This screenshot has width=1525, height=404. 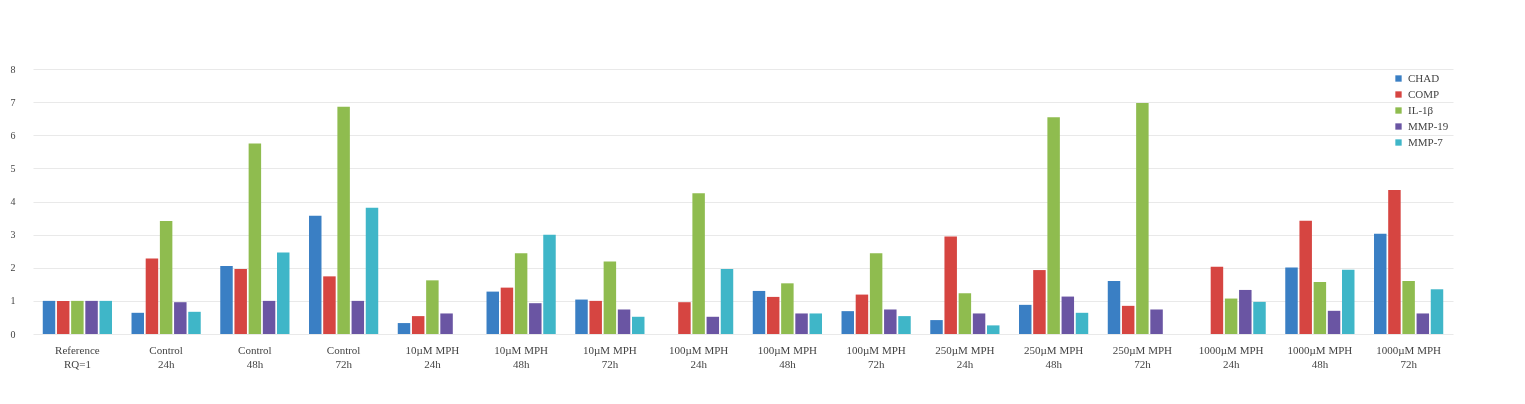 I want to click on y-tick-label: 0, so click(x=13, y=334).